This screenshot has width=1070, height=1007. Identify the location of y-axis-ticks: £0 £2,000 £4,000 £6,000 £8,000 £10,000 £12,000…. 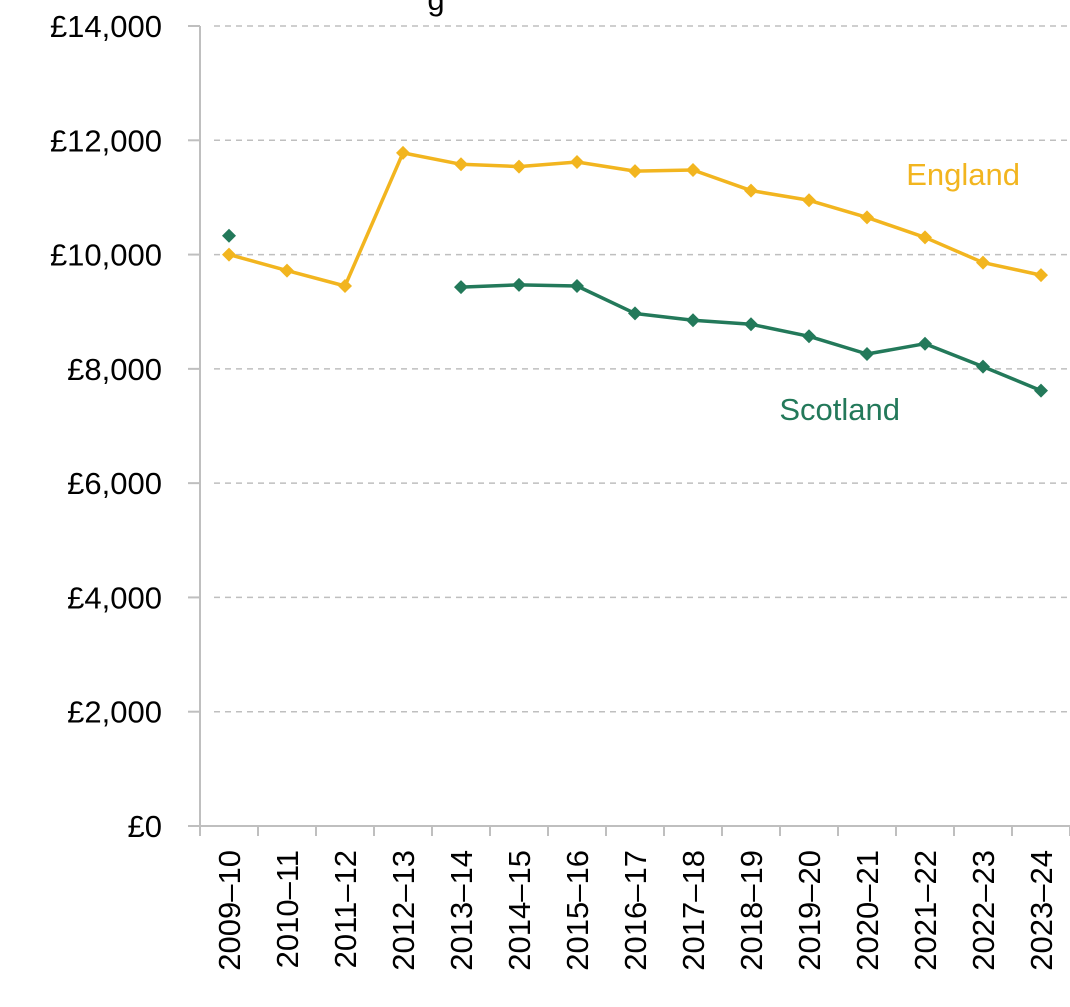
(106, 426).